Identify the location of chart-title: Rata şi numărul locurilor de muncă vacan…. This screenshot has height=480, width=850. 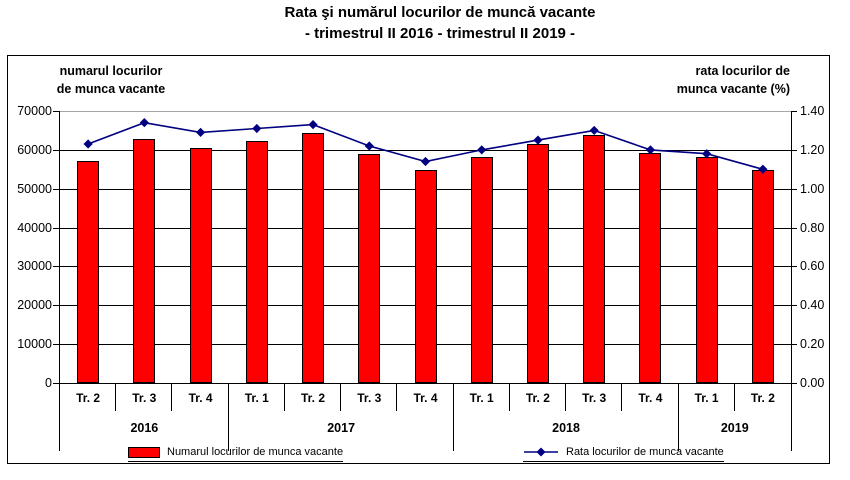
(425, 23).